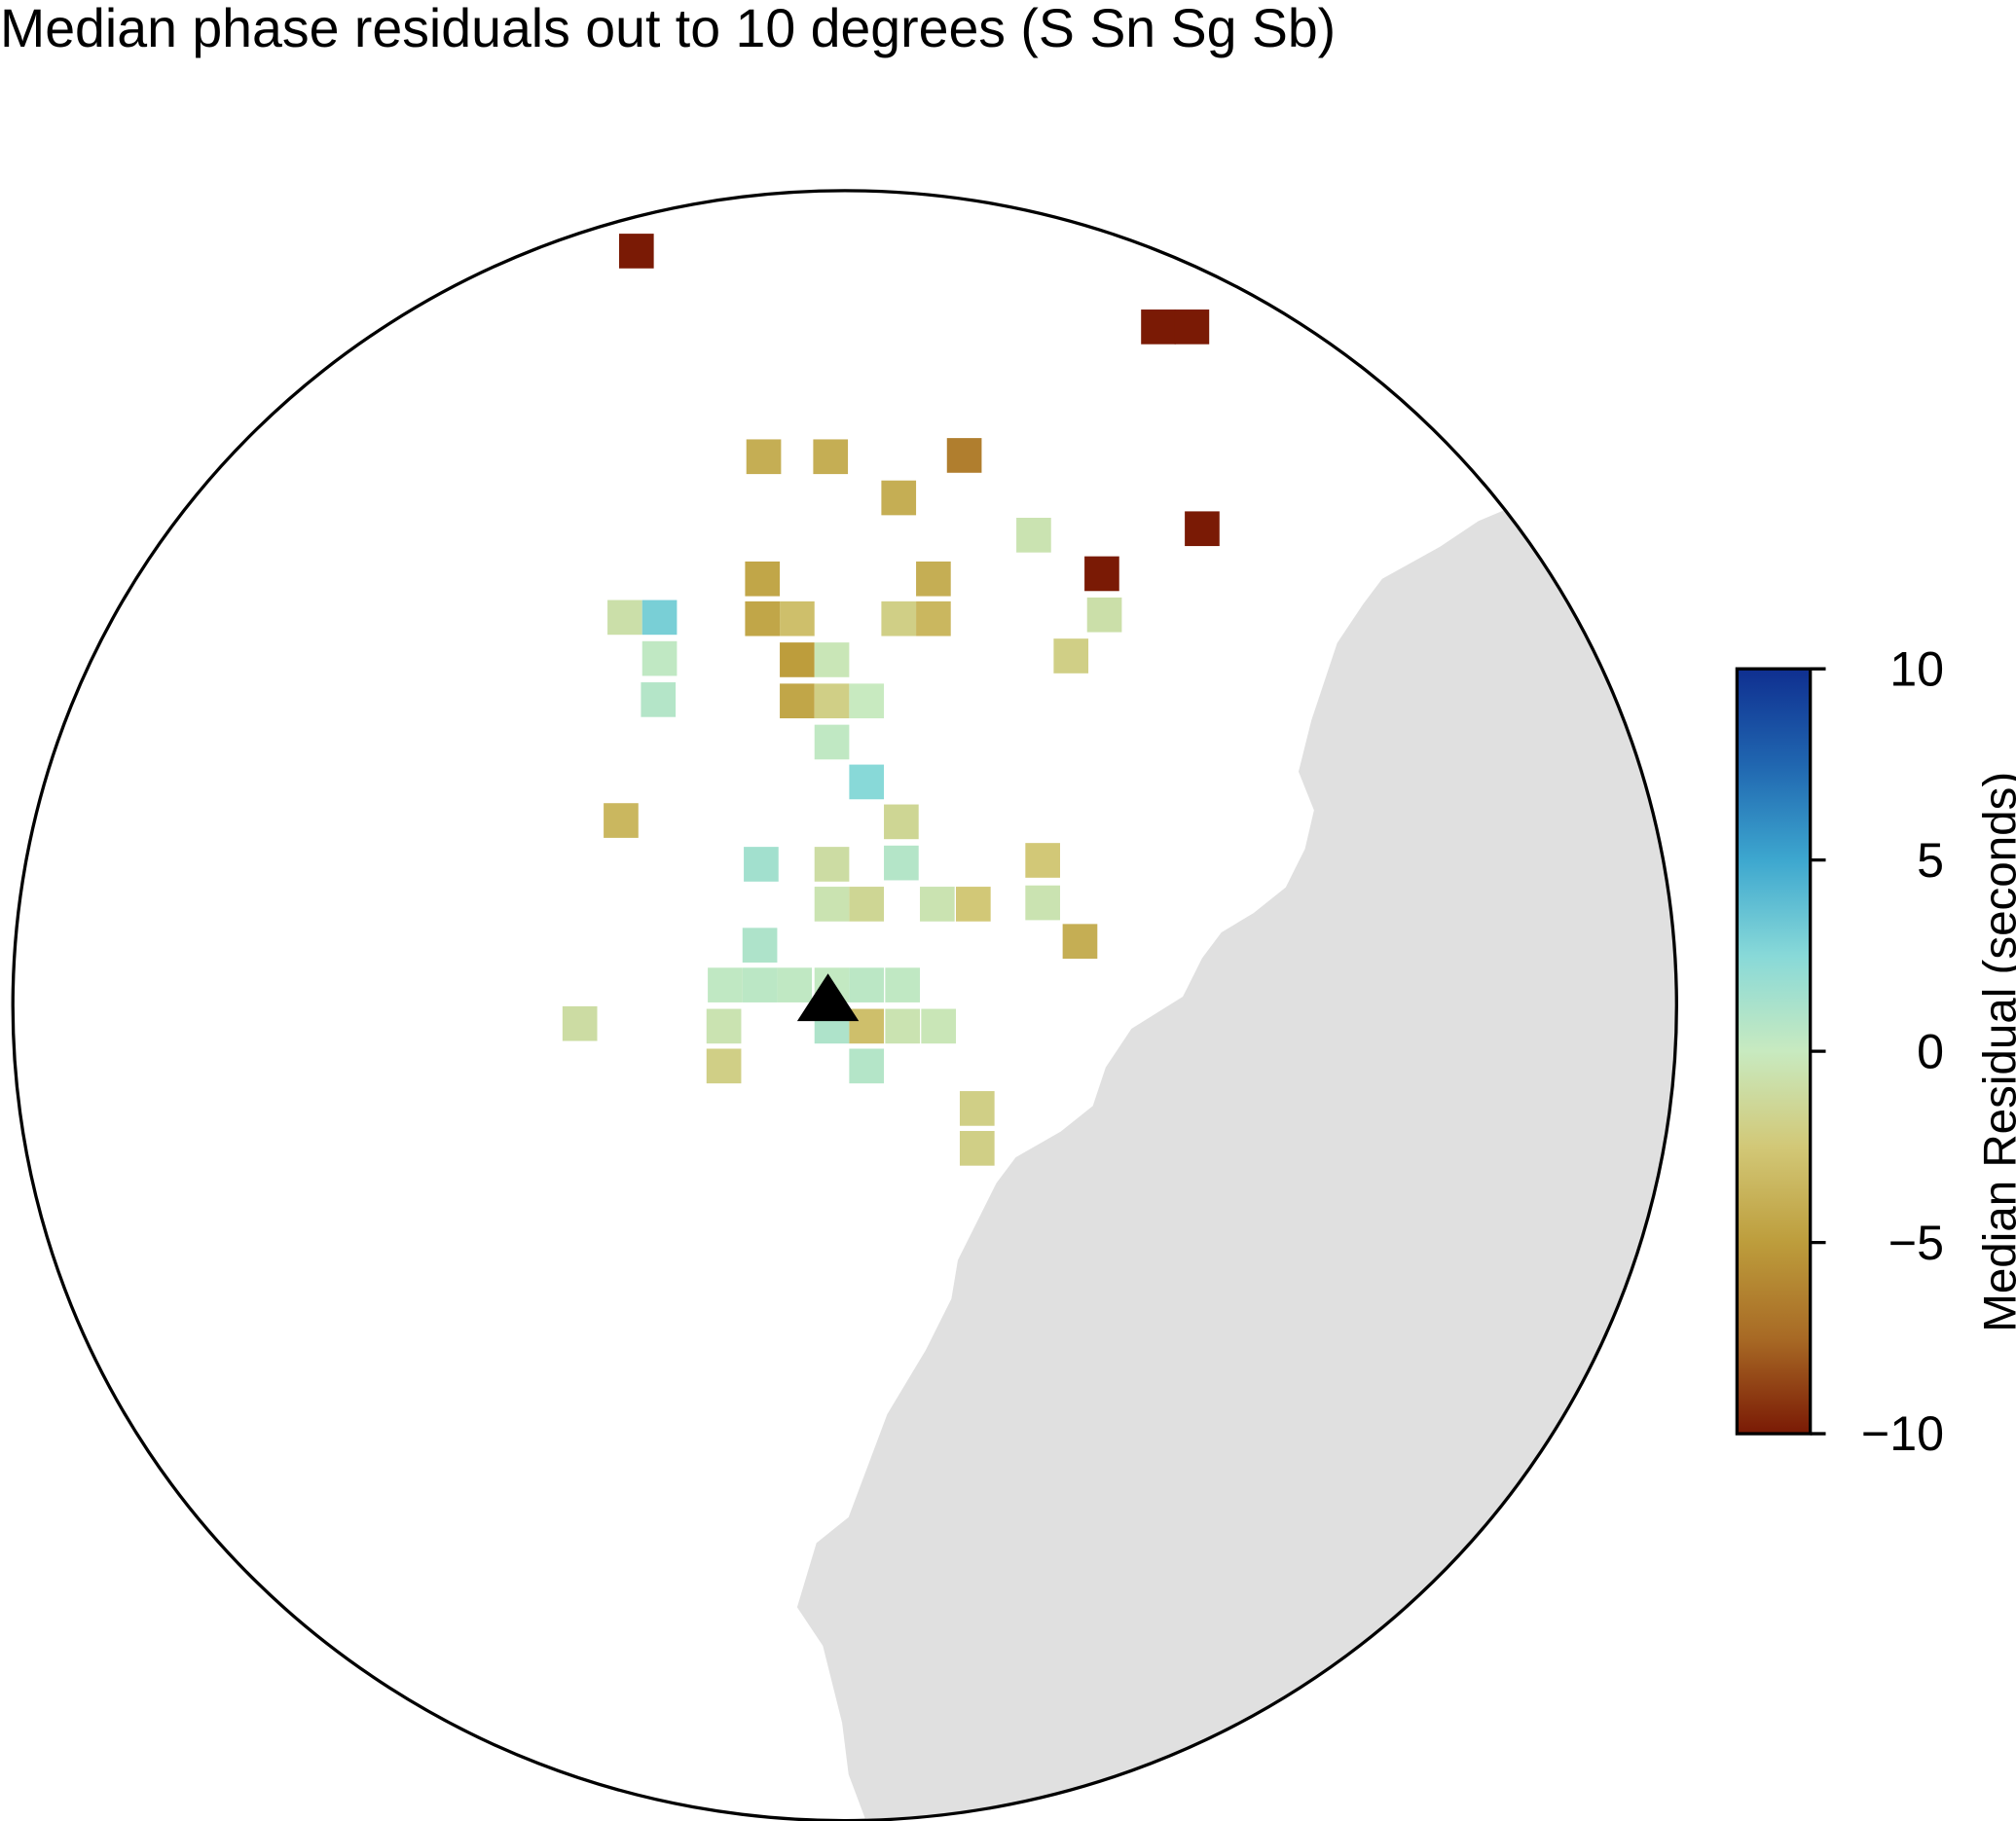  What do you see at coordinates (828, 997) in the screenshot?
I see `station-marker` at bounding box center [828, 997].